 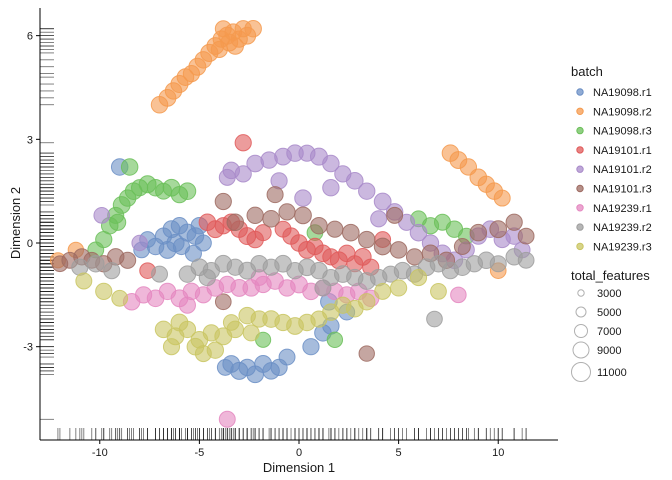 What do you see at coordinates (610, 275) in the screenshot?
I see `legend-size-title: total_features` at bounding box center [610, 275].